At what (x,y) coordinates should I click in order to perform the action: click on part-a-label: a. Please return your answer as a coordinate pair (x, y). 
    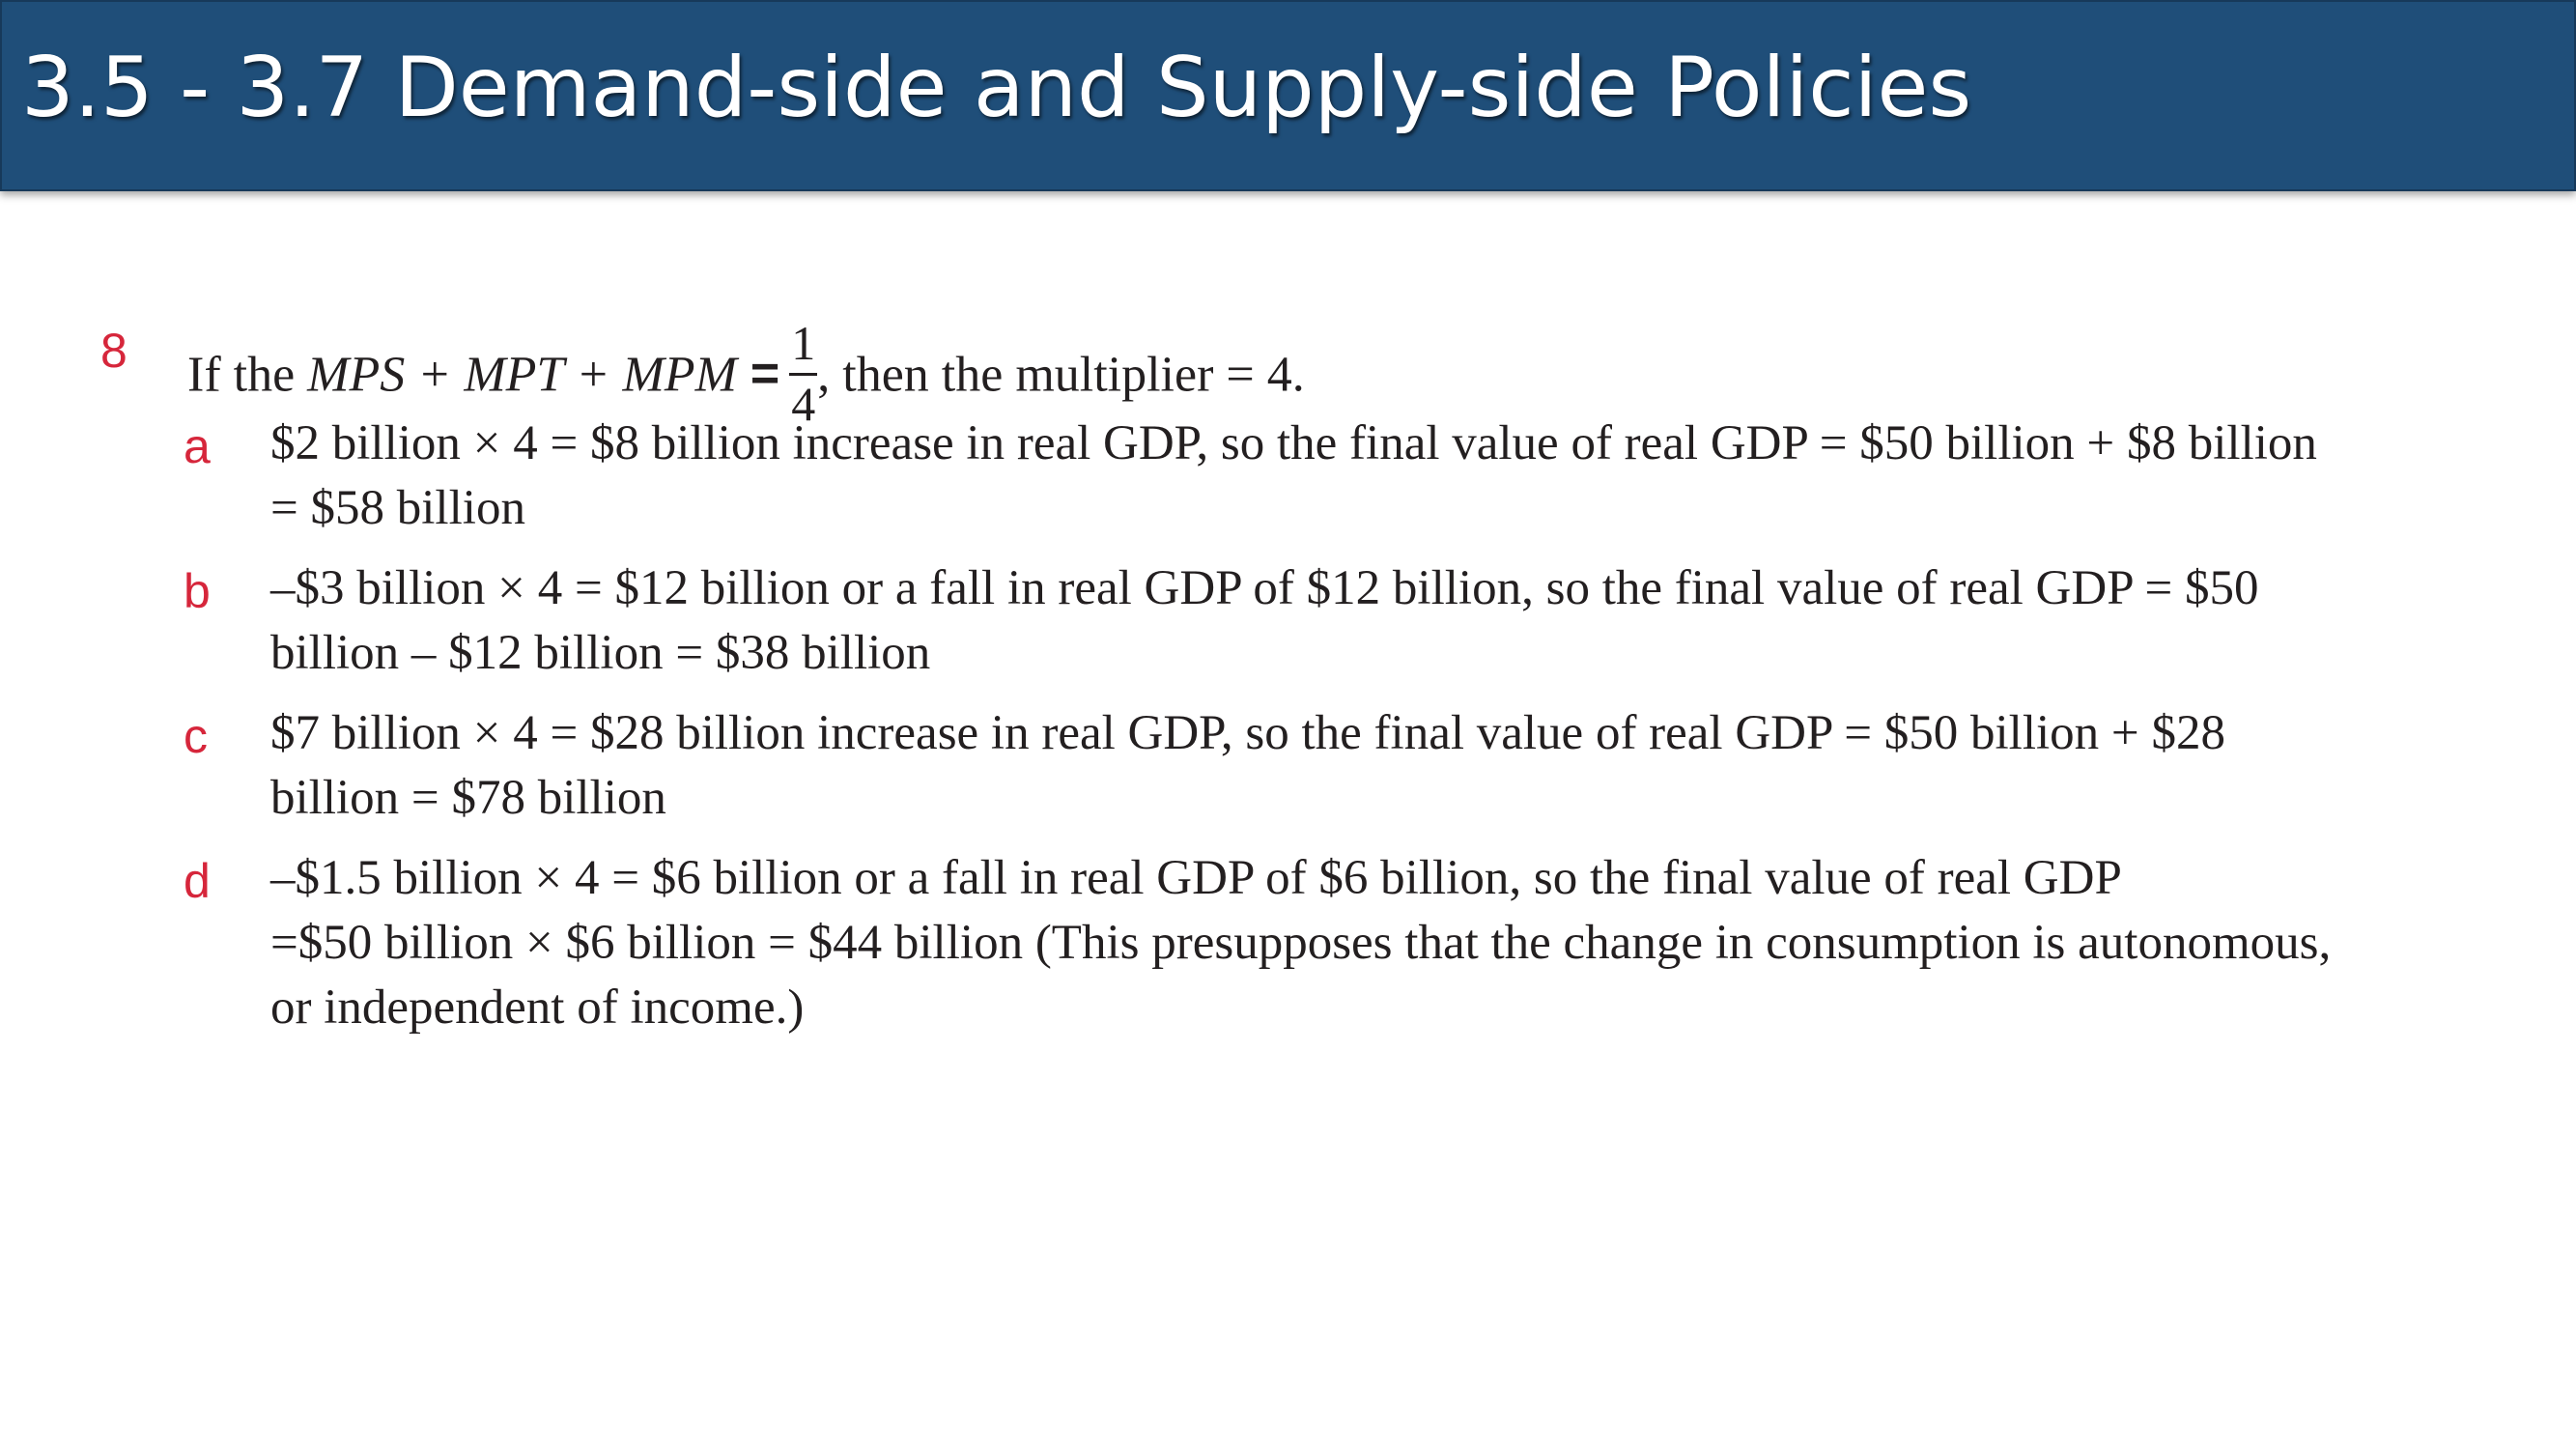
    Looking at the image, I should click on (197, 446).